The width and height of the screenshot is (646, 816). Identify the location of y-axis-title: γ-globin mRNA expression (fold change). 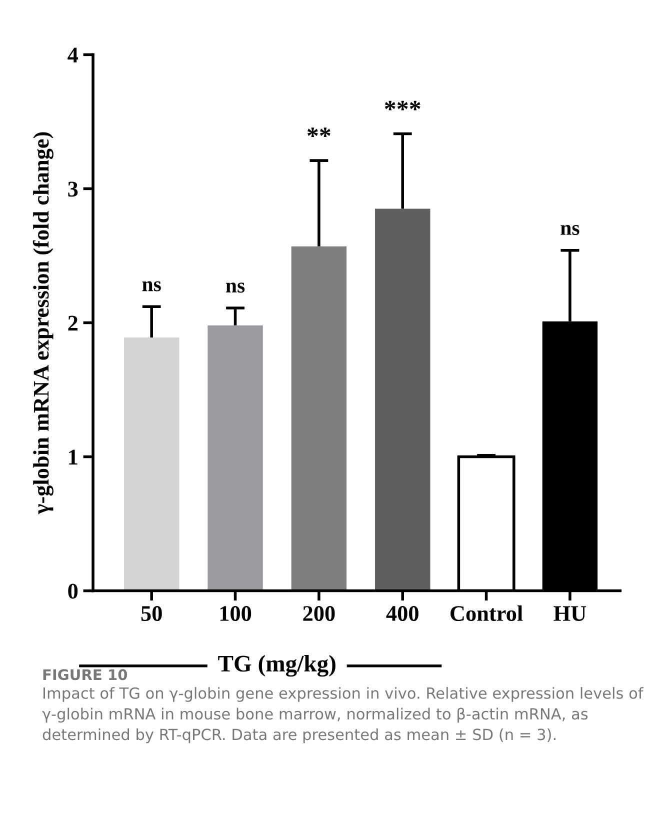
(43, 323).